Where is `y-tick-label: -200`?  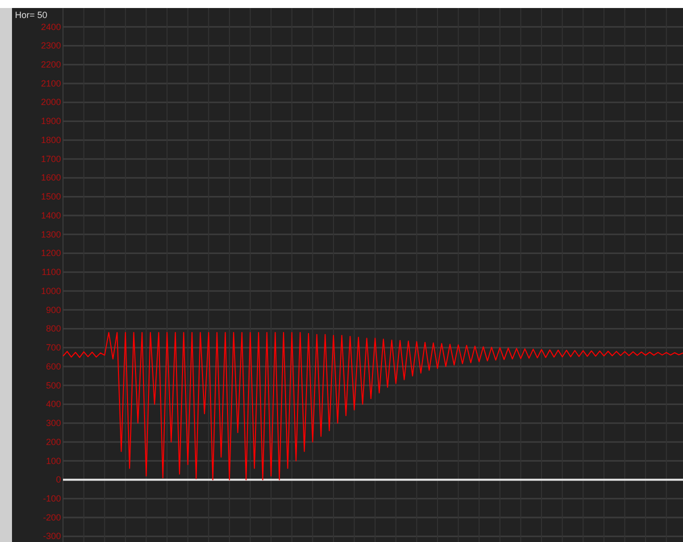 y-tick-label: -200 is located at coordinates (51, 517).